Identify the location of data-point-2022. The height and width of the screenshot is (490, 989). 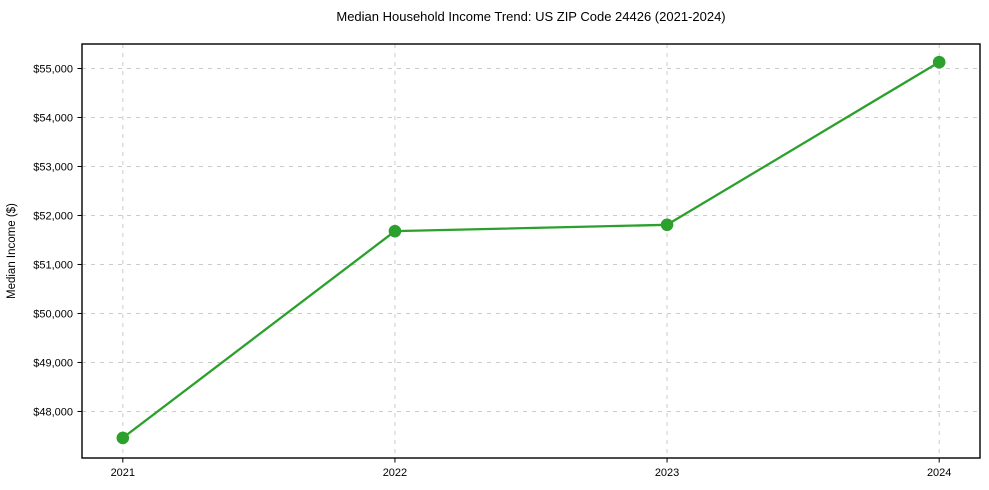
(395, 231).